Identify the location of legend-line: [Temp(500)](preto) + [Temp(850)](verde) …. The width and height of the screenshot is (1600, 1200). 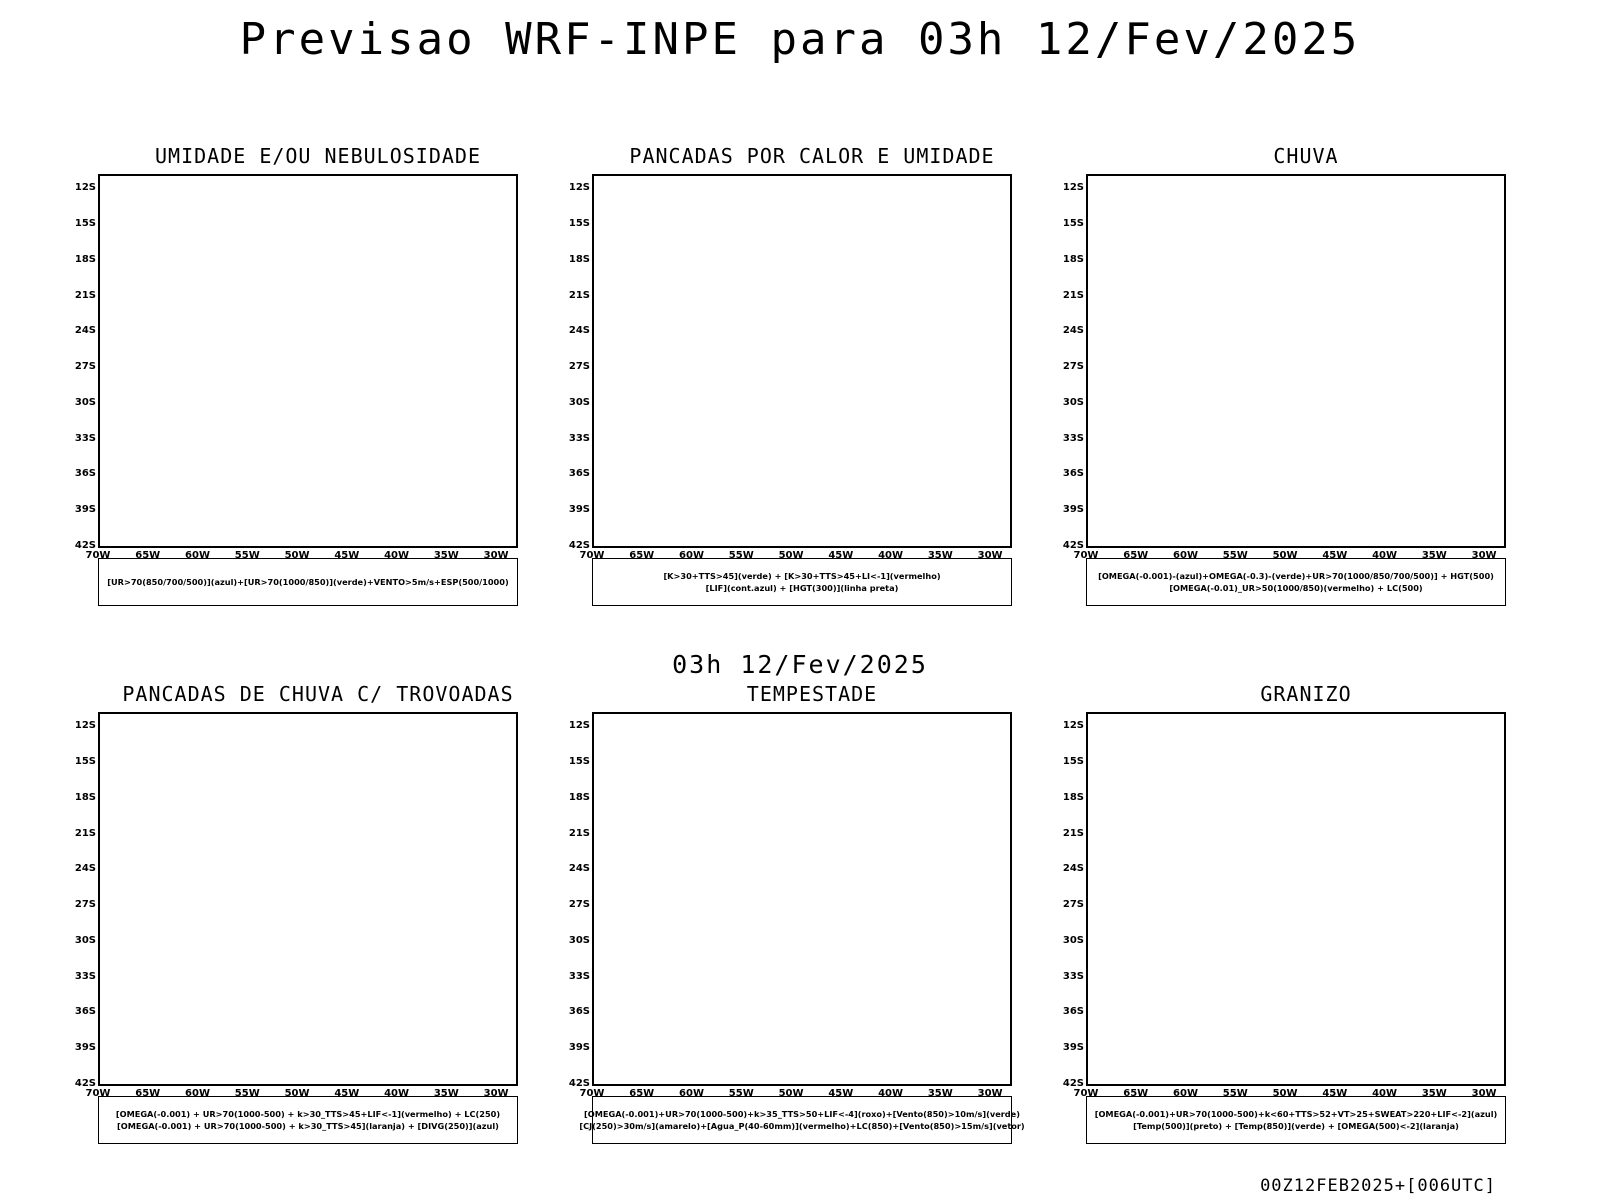
(1296, 1126).